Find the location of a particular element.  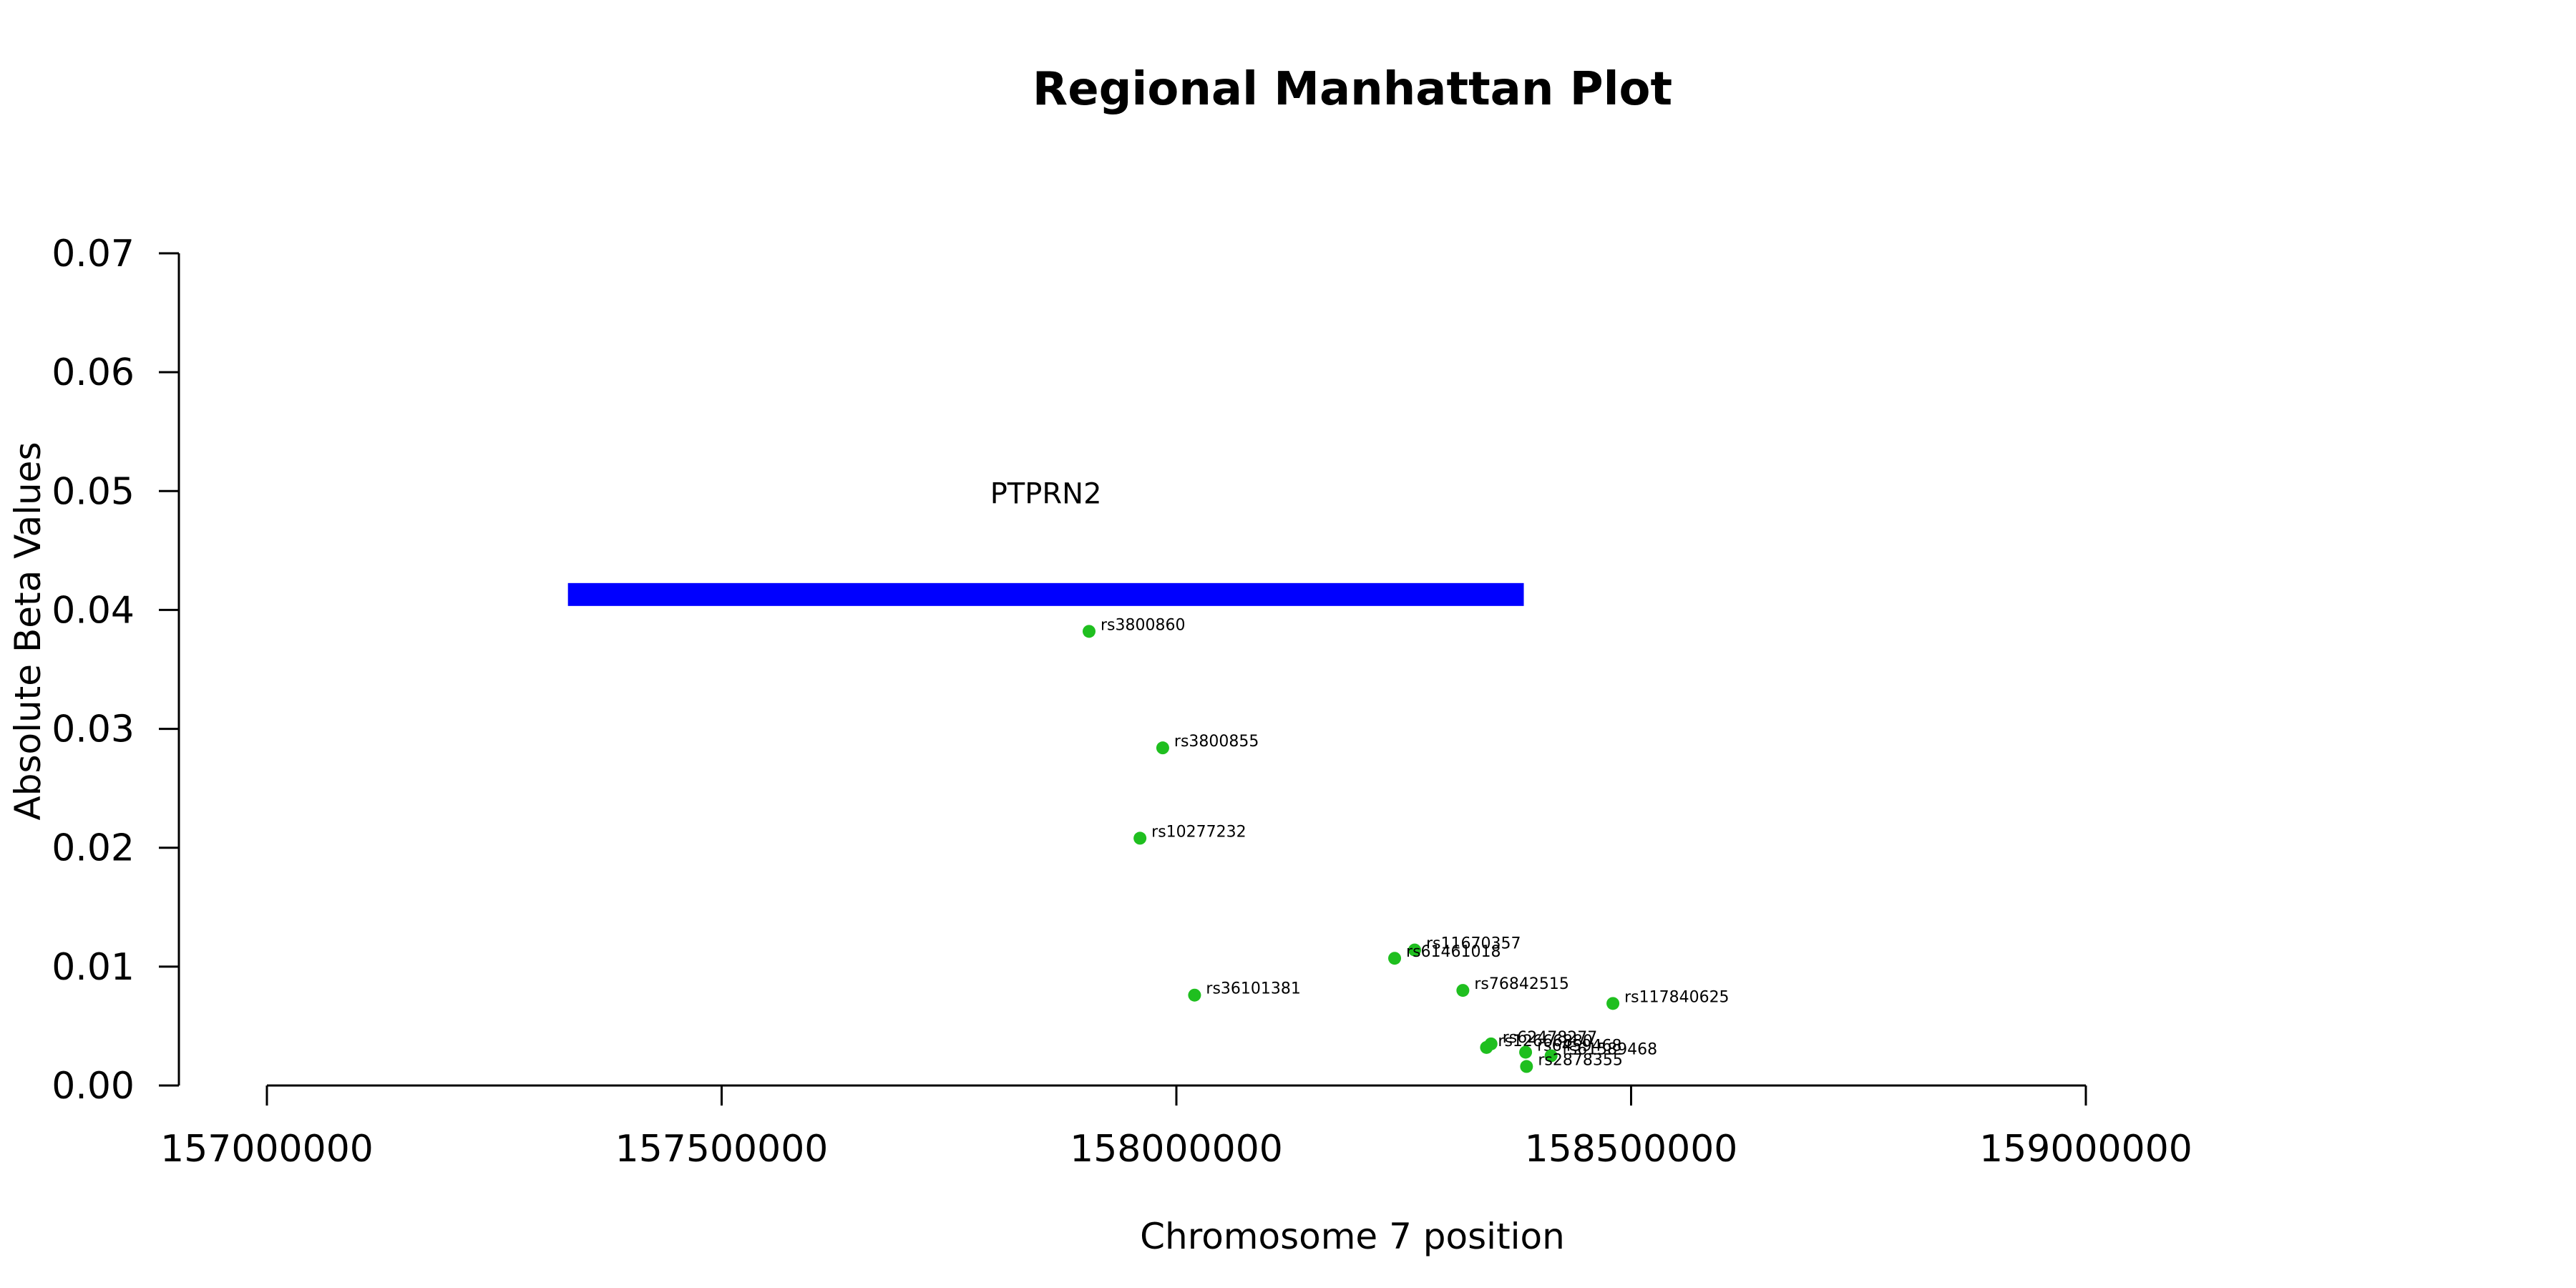

point-label: rs61589468 is located at coordinates (1610, 1049).